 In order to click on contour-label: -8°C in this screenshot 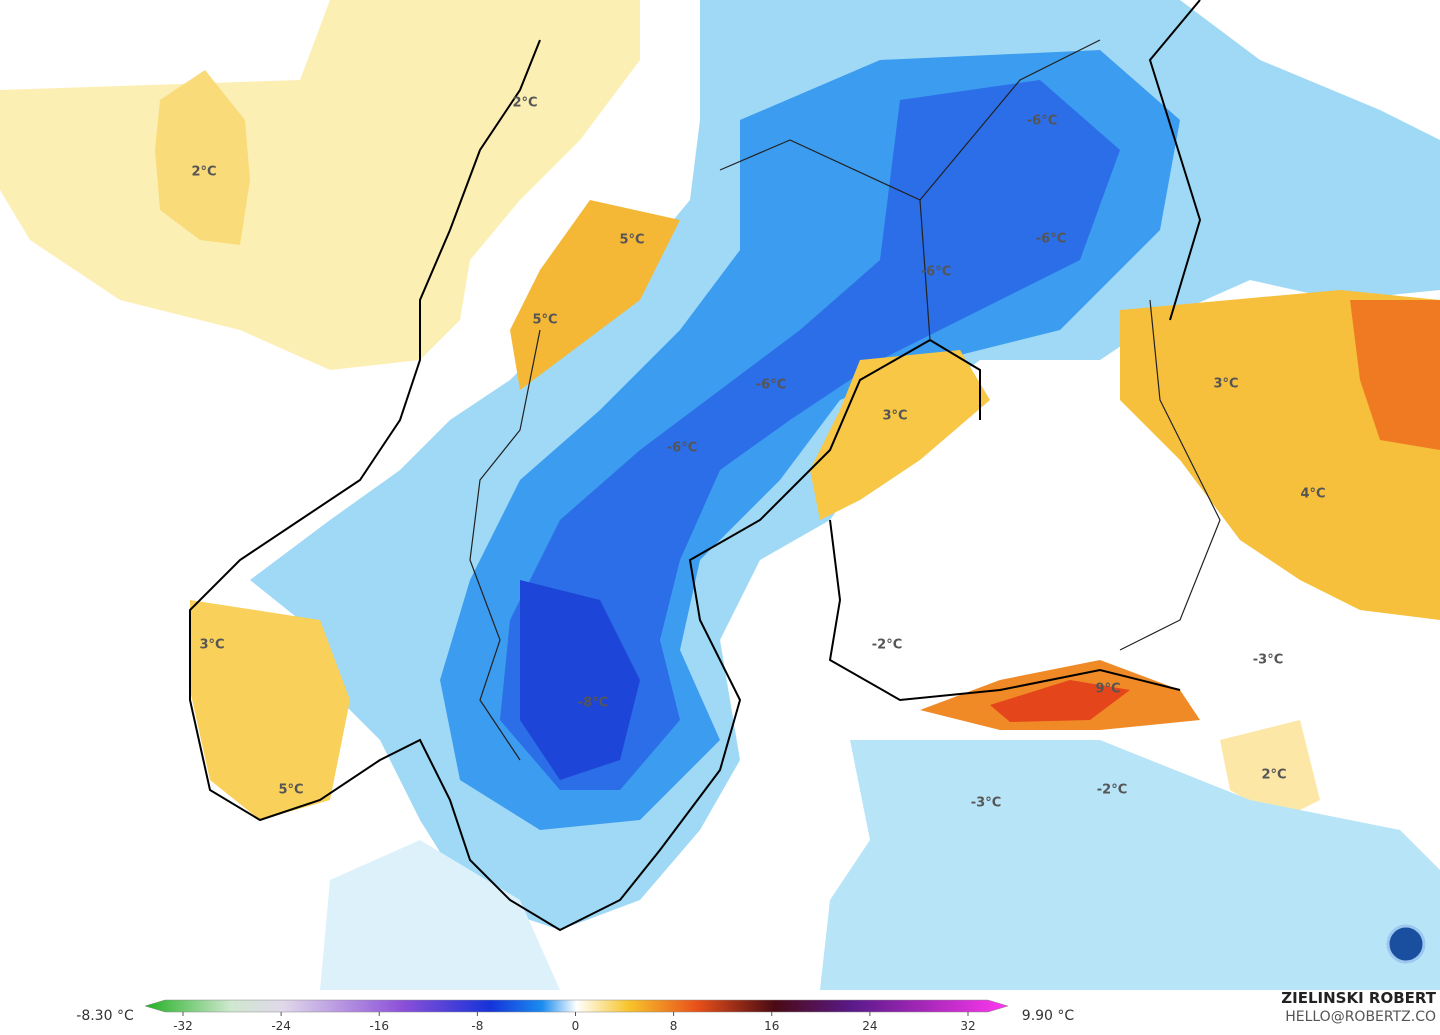, I will do `click(593, 703)`.